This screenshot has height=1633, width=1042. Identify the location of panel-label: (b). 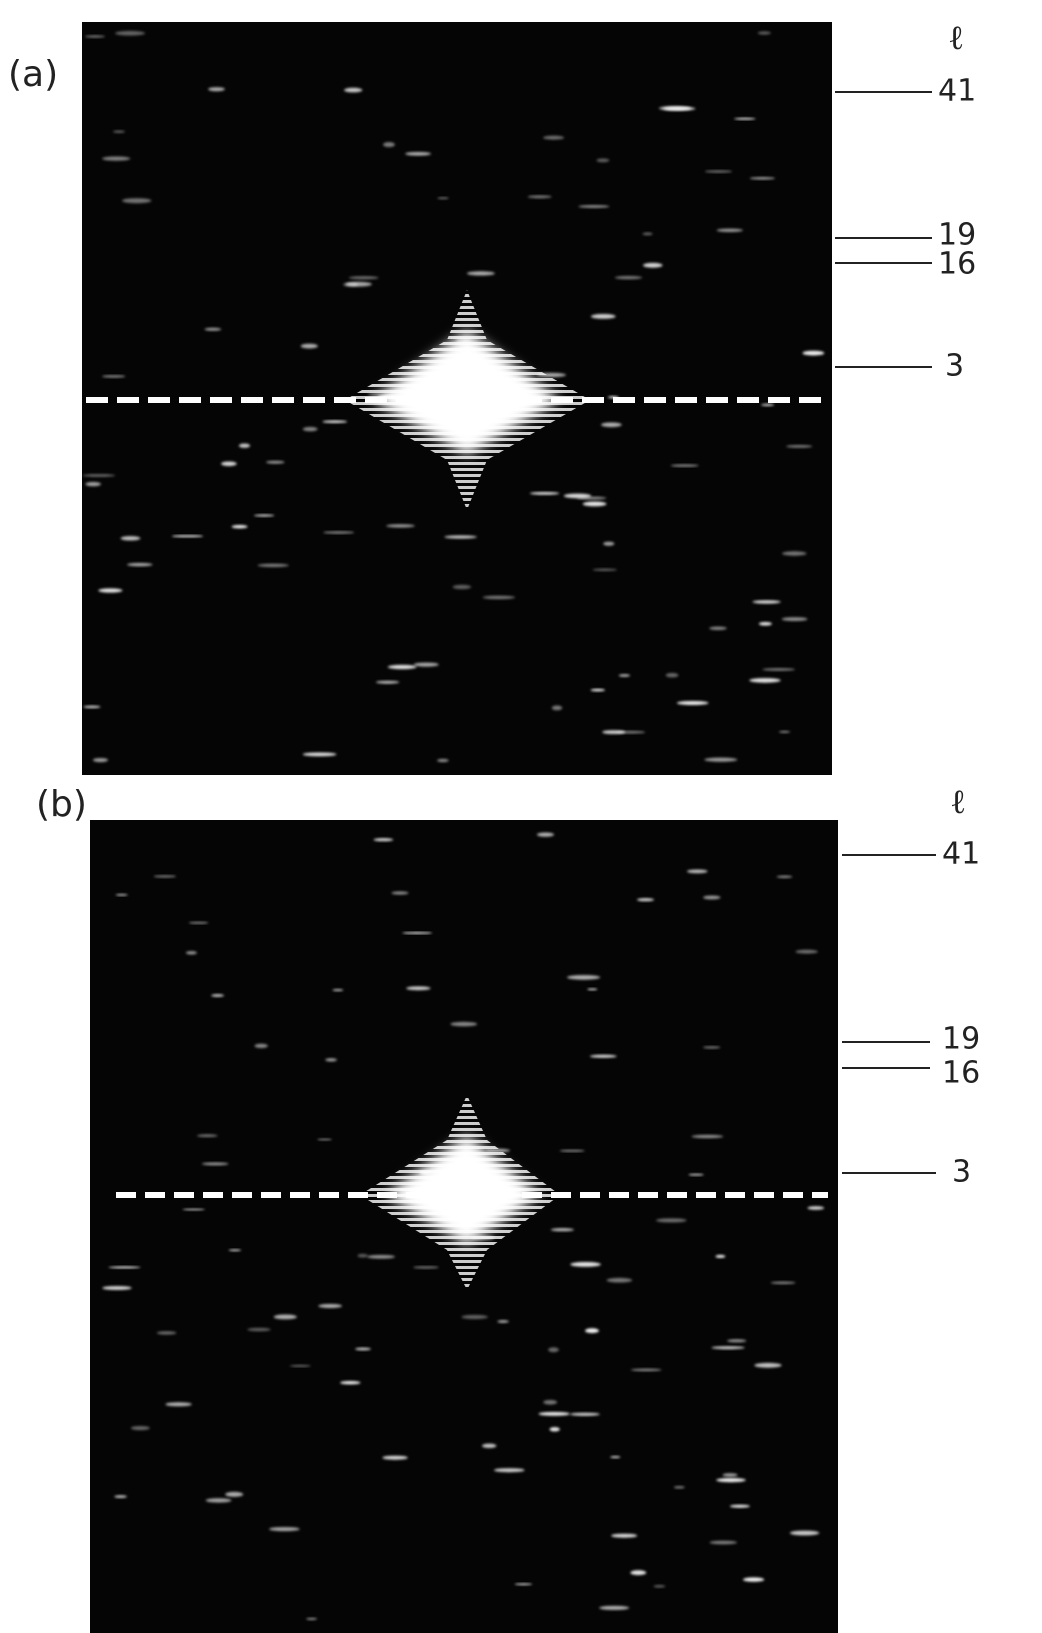
(61, 804).